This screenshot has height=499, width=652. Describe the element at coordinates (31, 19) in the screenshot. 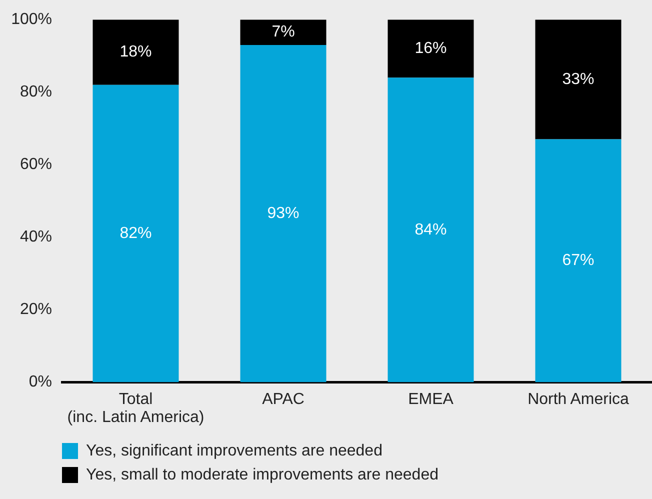

I see `y-tick-label: 100%` at that location.